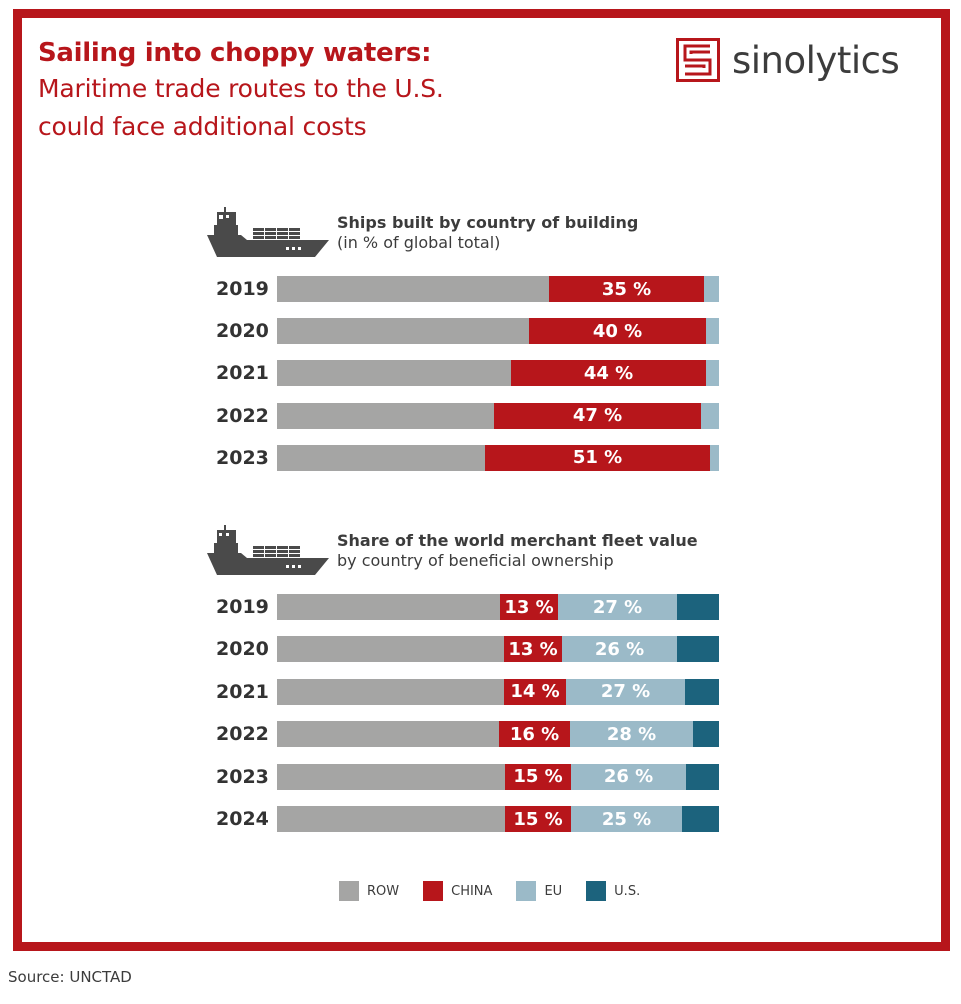 This screenshot has height=1004, width=961. What do you see at coordinates (712, 331) in the screenshot?
I see `bar-segment-eu-2020` at bounding box center [712, 331].